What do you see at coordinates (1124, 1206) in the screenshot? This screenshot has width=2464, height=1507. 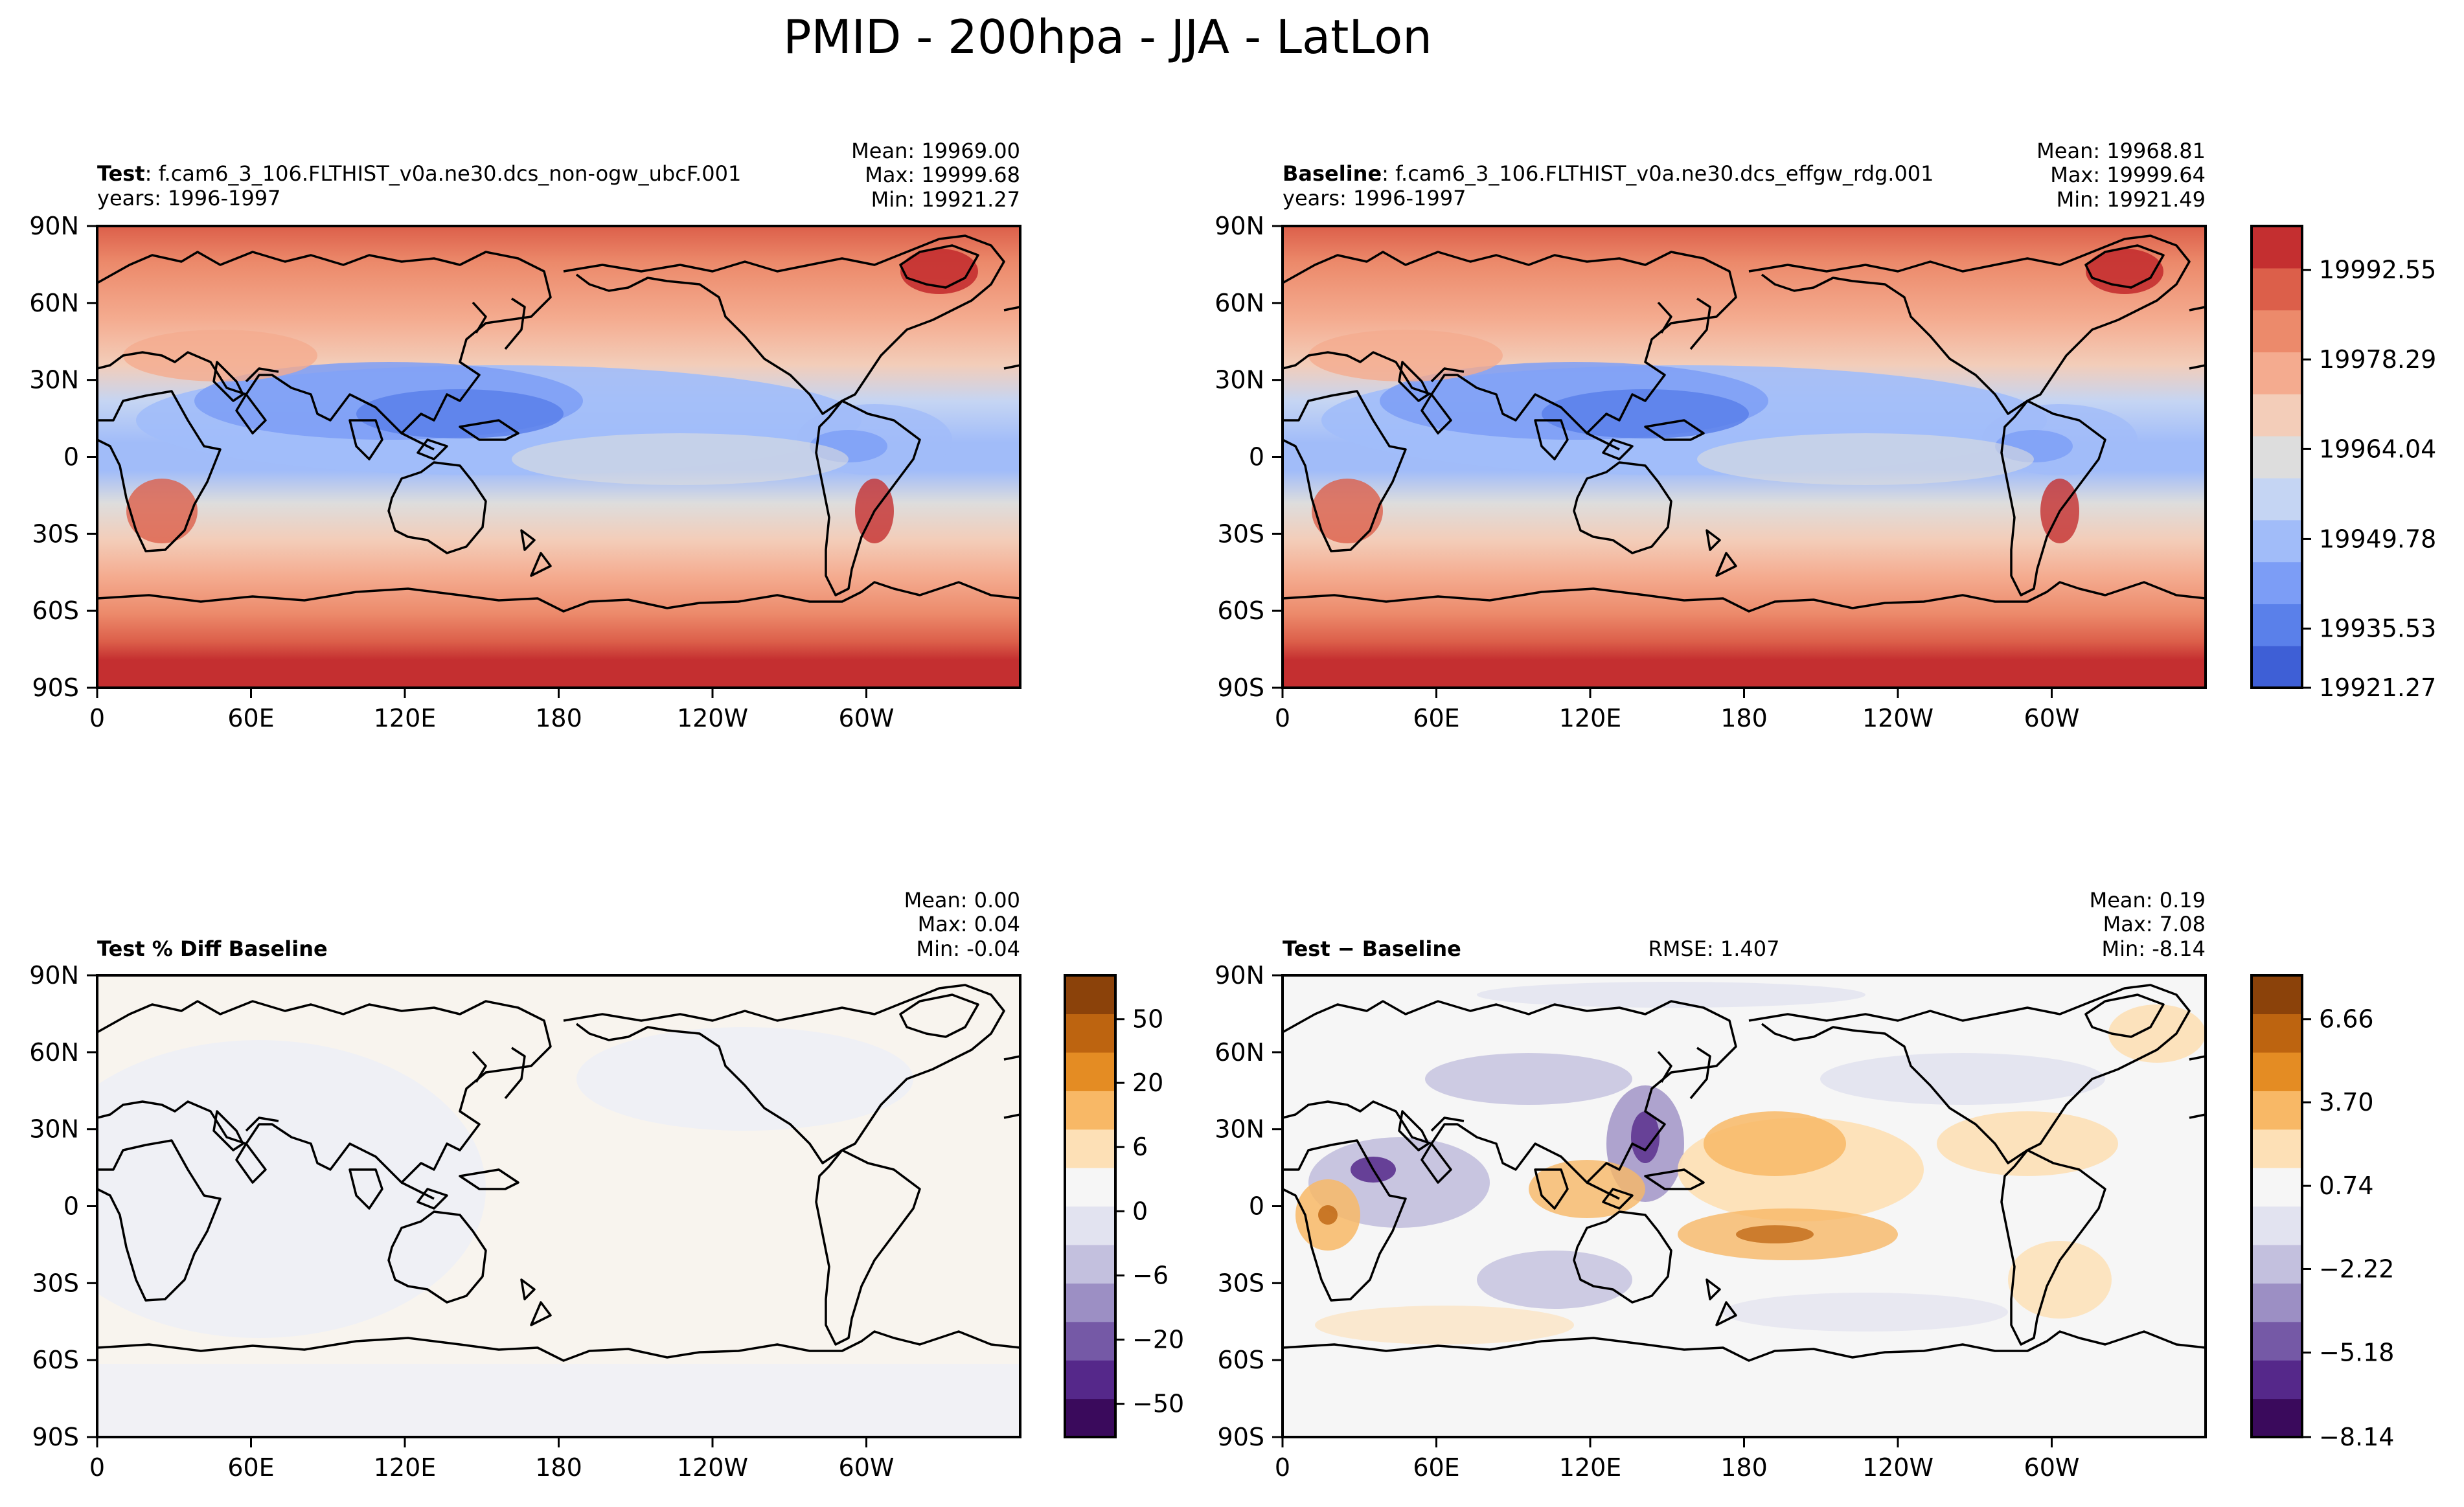 I see `pct-diff-colorbar: 50 20 6 0 −6 −20 −50` at bounding box center [1124, 1206].